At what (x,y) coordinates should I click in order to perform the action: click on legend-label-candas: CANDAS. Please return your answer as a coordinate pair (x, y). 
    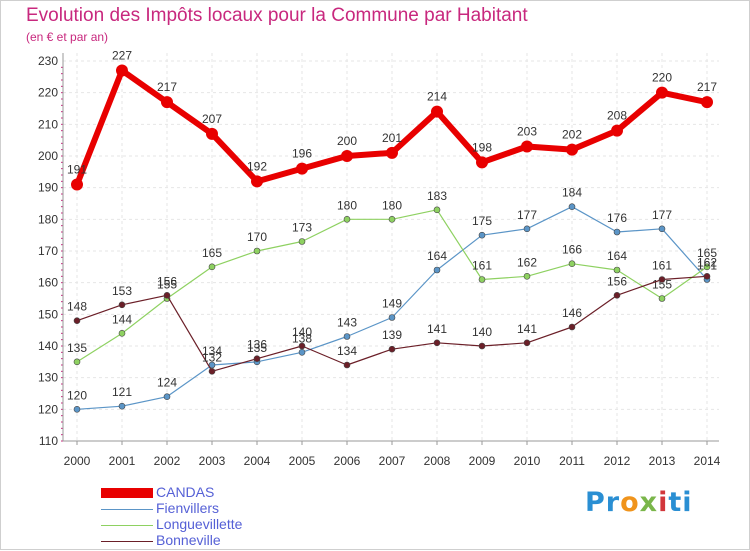
    Looking at the image, I should click on (185, 492).